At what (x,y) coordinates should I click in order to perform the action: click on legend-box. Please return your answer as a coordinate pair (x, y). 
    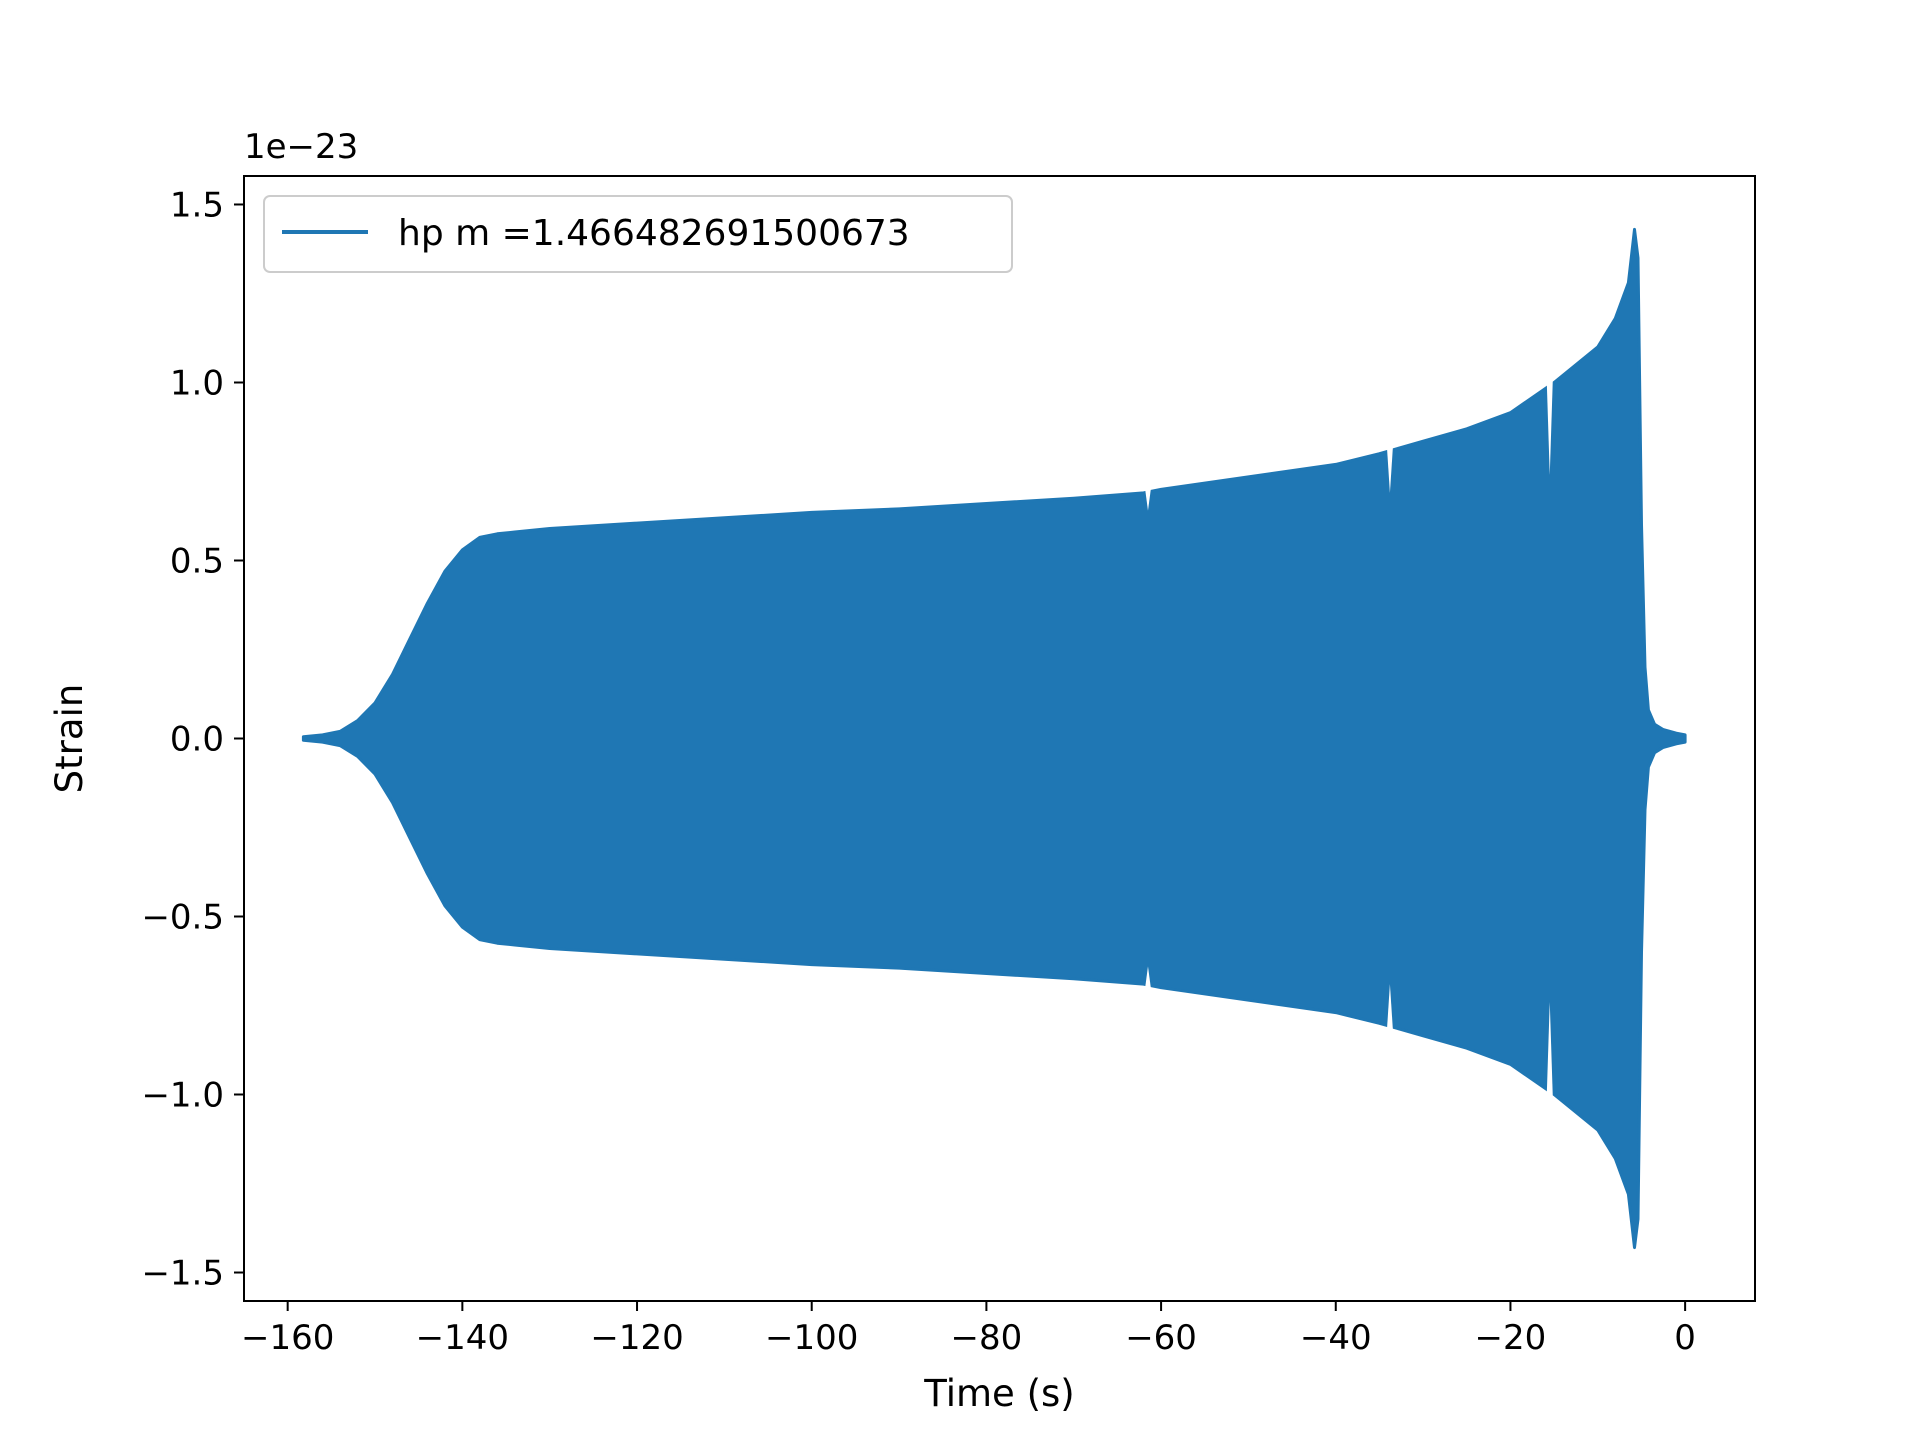
    Looking at the image, I should click on (638, 234).